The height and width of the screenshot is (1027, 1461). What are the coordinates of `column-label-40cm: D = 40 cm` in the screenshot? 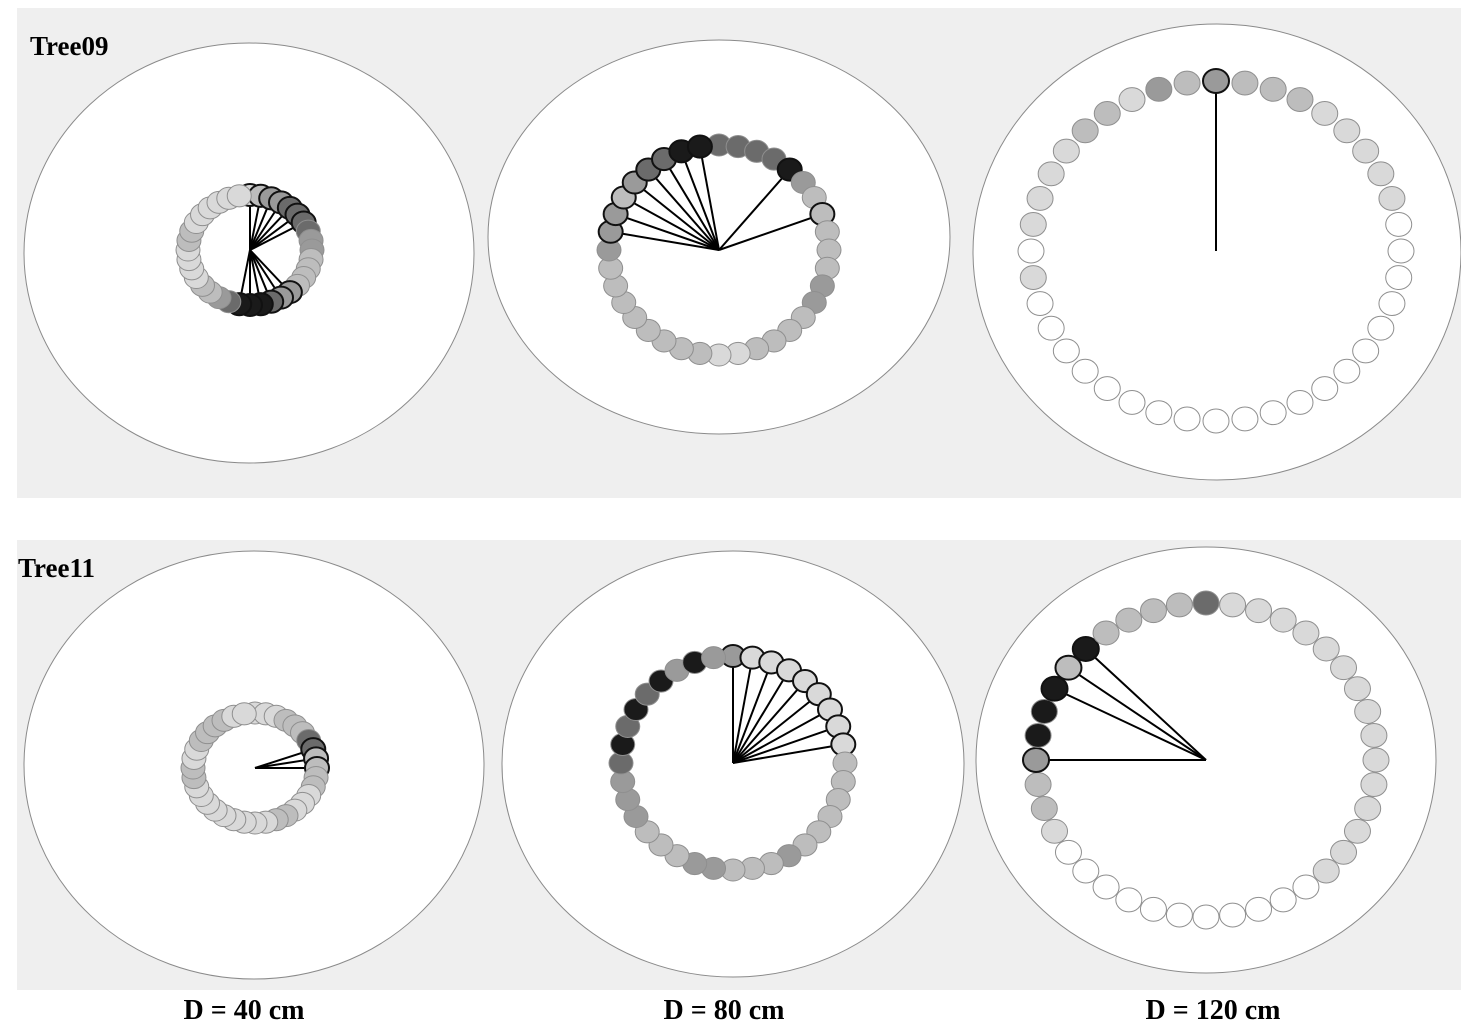 It's located at (244, 1010).